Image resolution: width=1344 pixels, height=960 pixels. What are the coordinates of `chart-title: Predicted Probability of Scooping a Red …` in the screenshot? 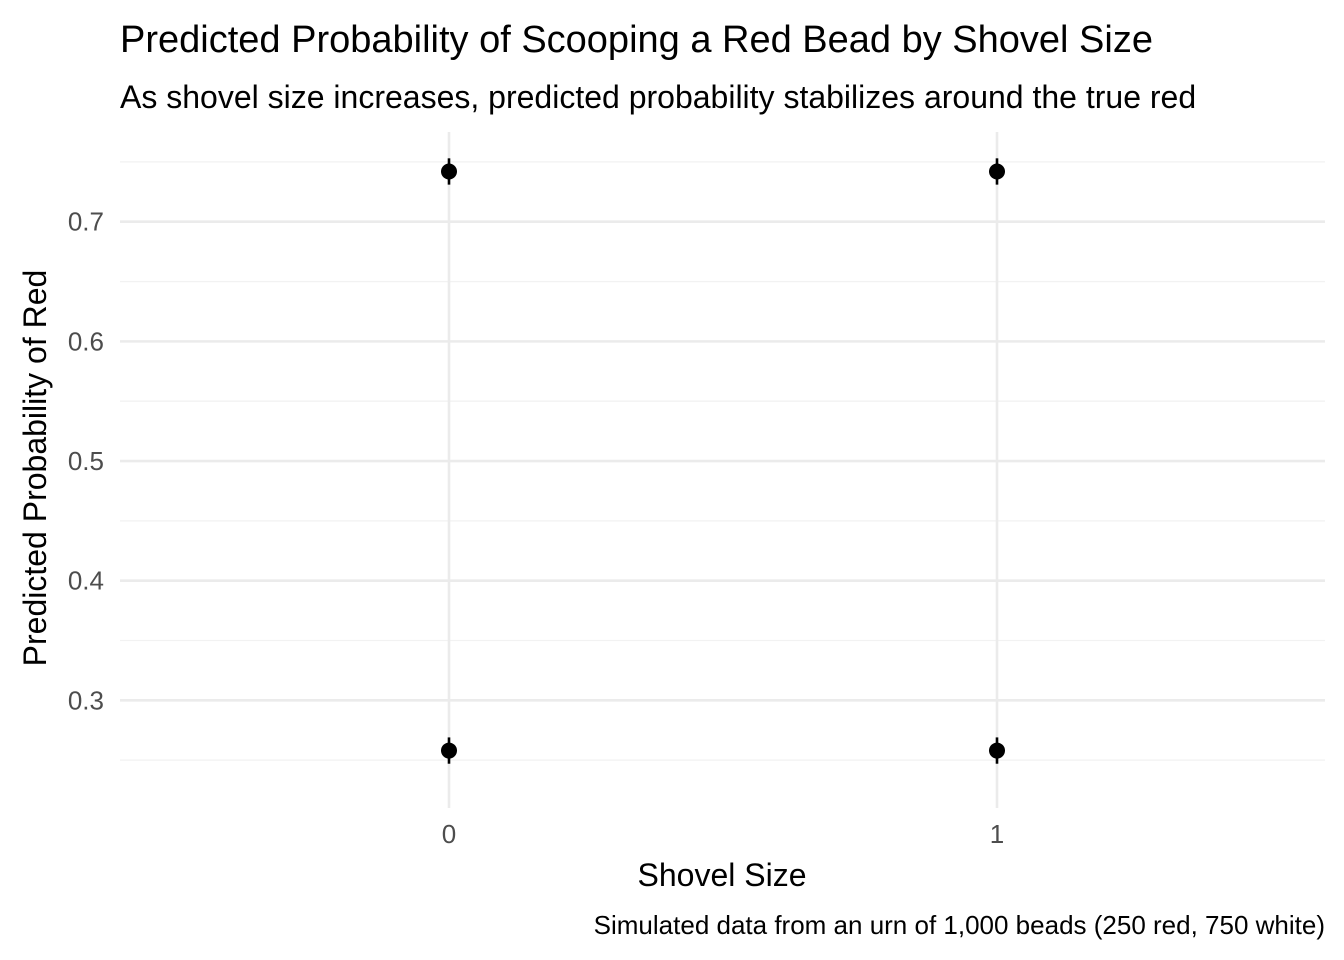 It's located at (636, 40).